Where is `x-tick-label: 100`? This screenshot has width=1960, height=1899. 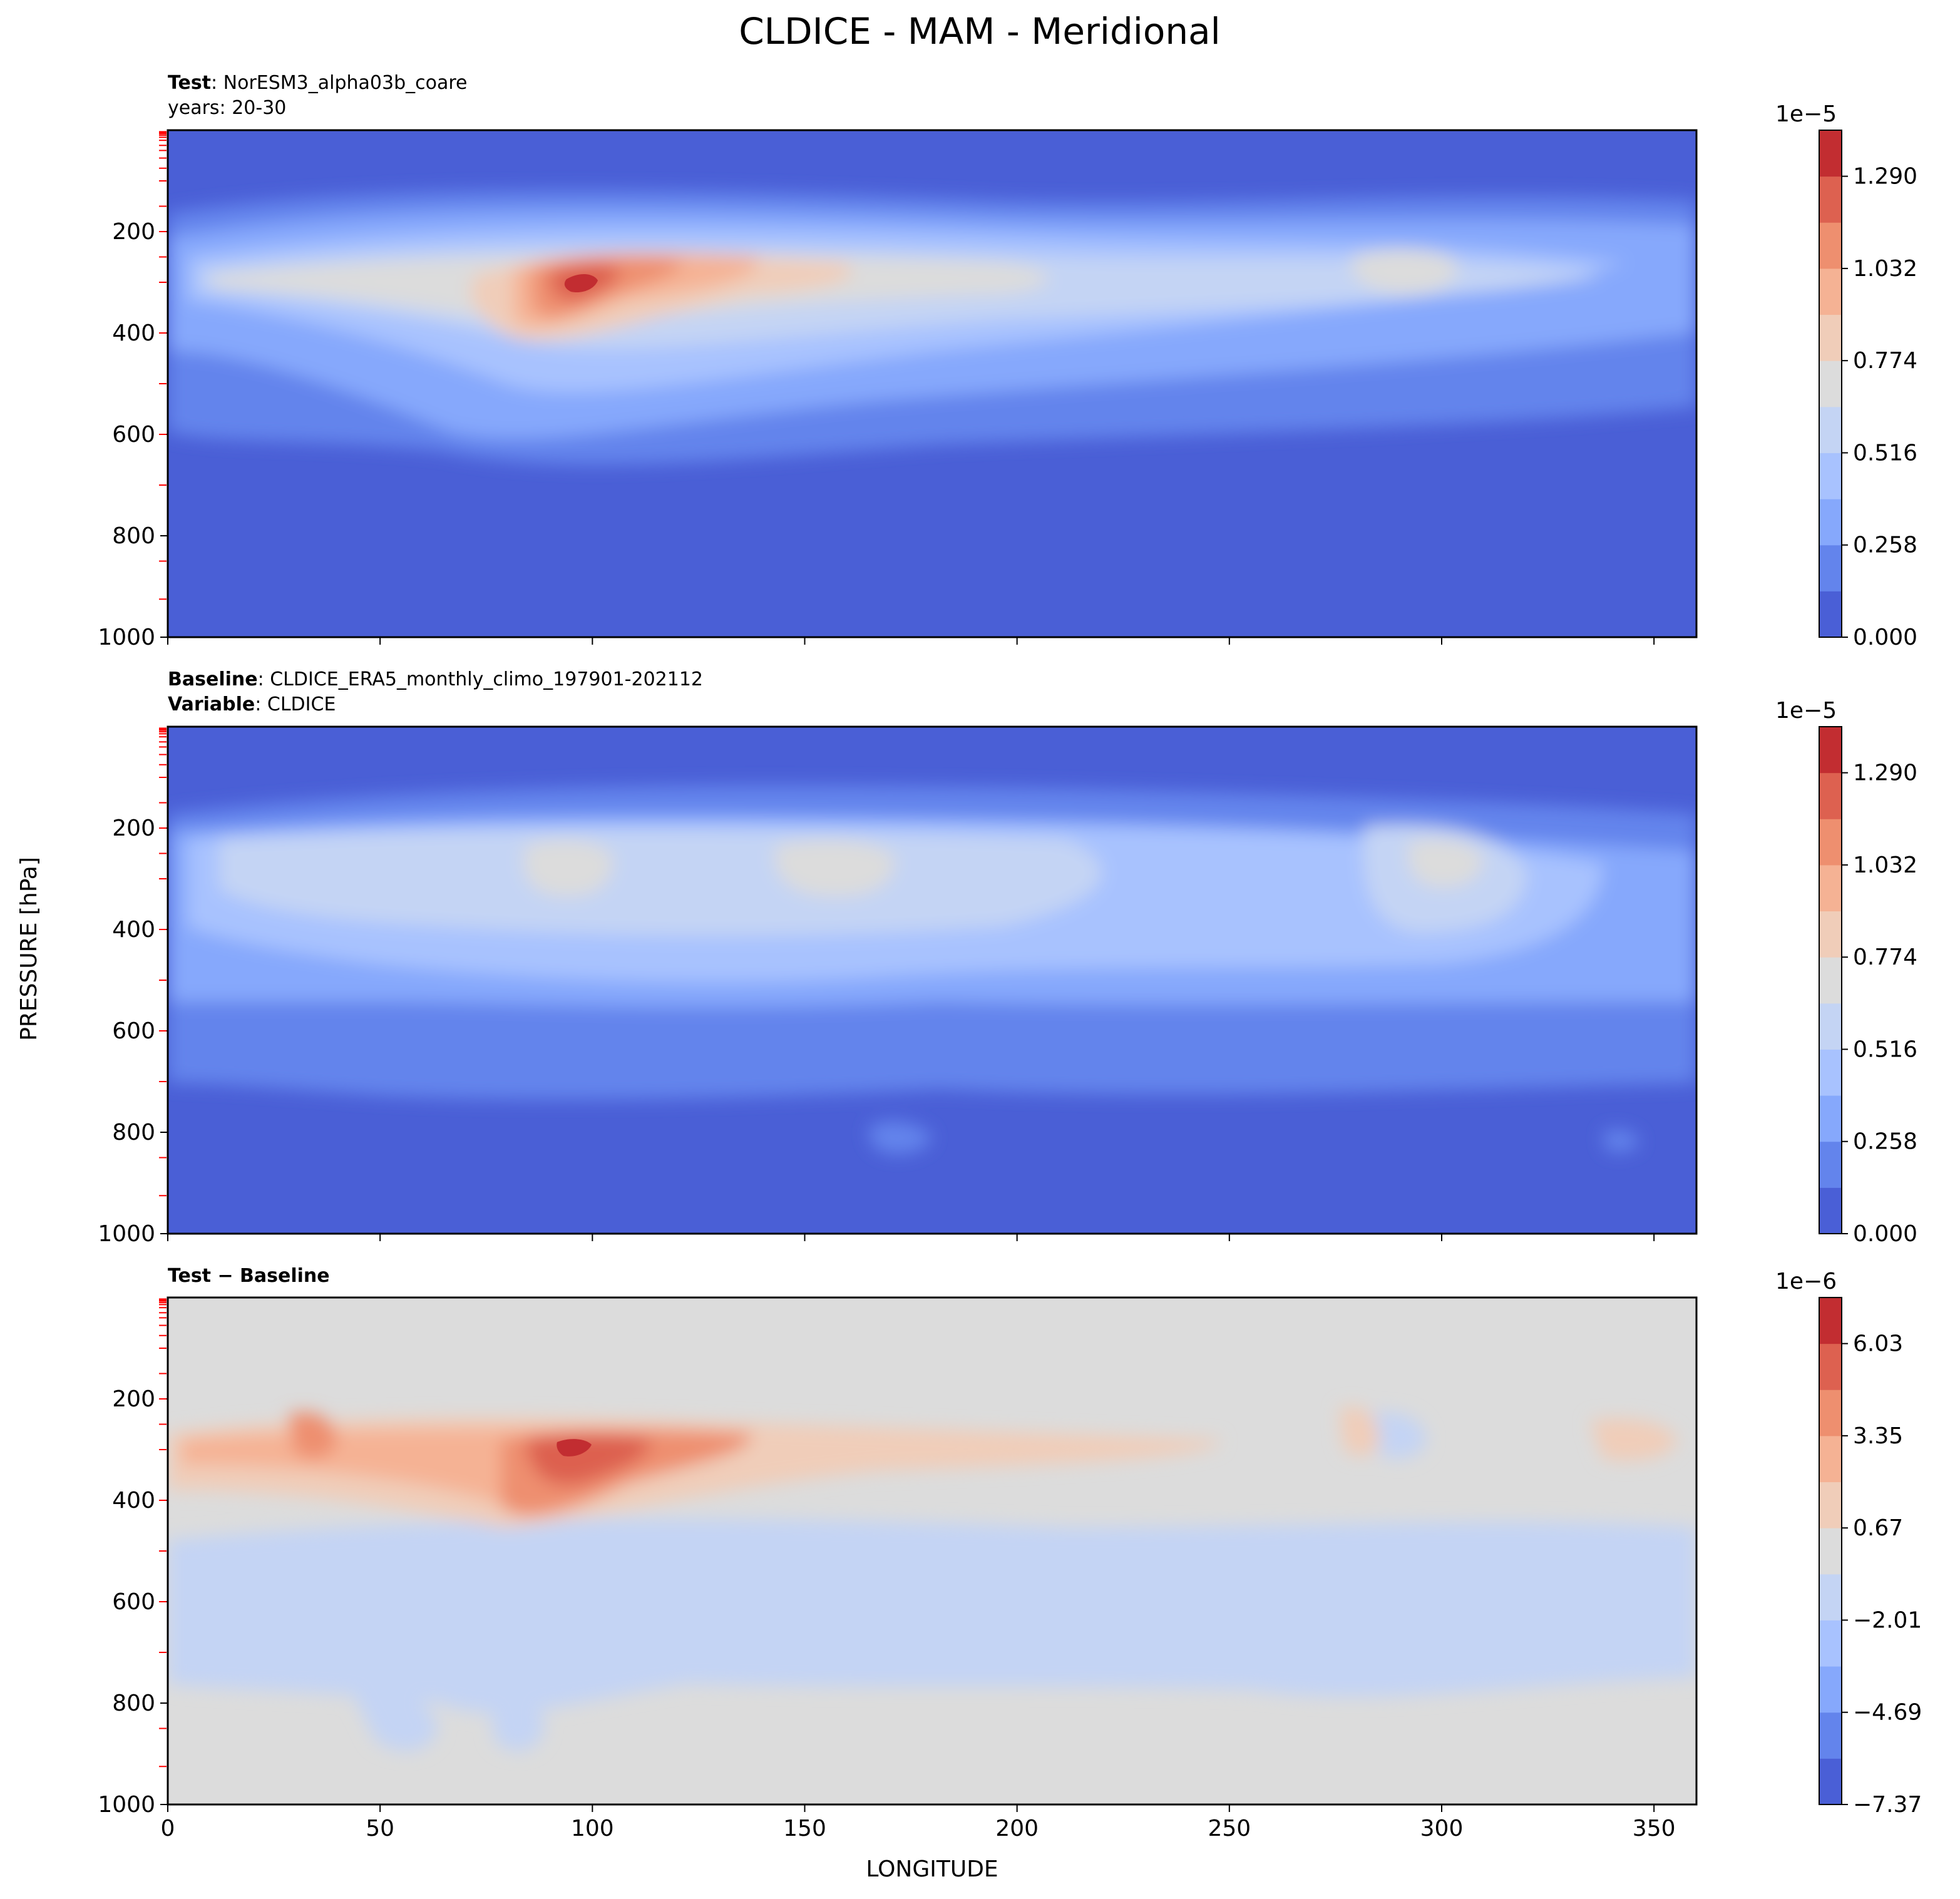 x-tick-label: 100 is located at coordinates (592, 1828).